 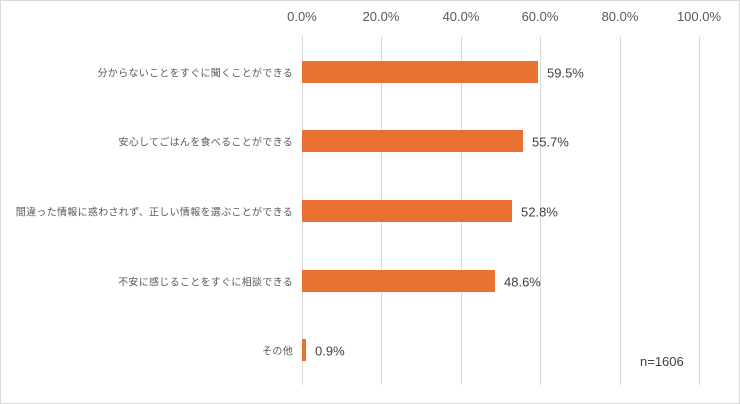 What do you see at coordinates (205, 143) in the screenshot?
I see `category-label: 安心してごはんを食べることができる` at bounding box center [205, 143].